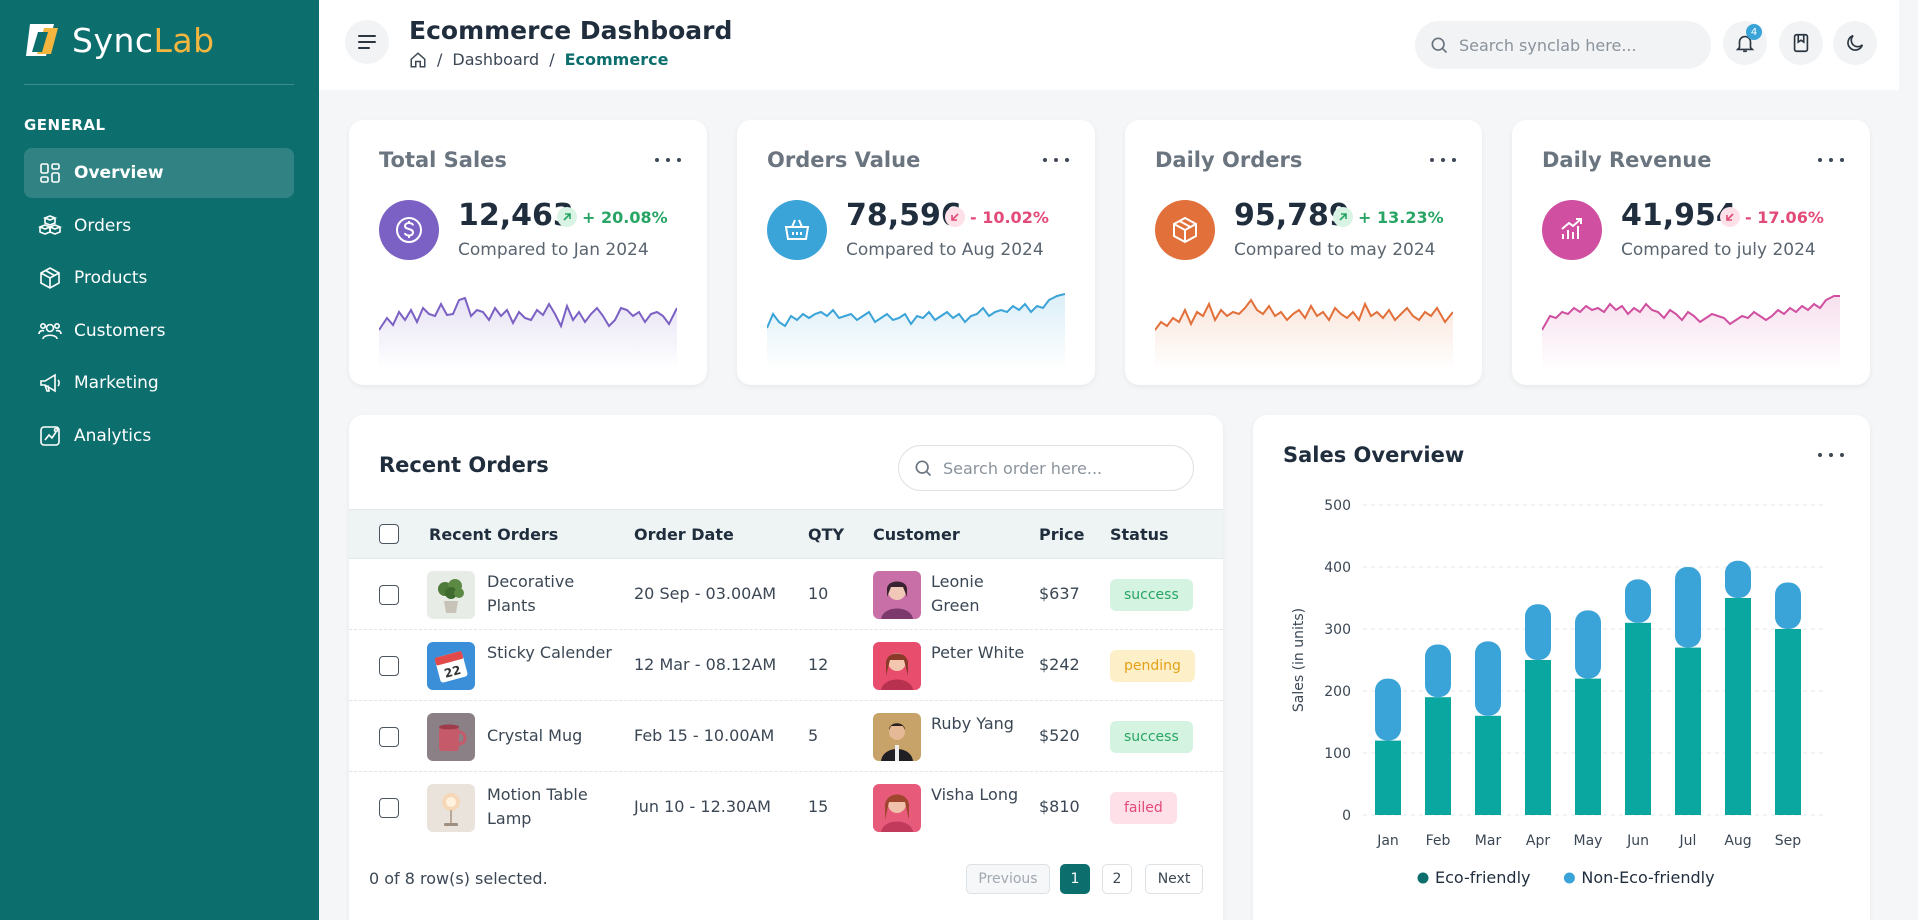 The height and width of the screenshot is (920, 1918). I want to click on page-2-button: 2, so click(1117, 879).